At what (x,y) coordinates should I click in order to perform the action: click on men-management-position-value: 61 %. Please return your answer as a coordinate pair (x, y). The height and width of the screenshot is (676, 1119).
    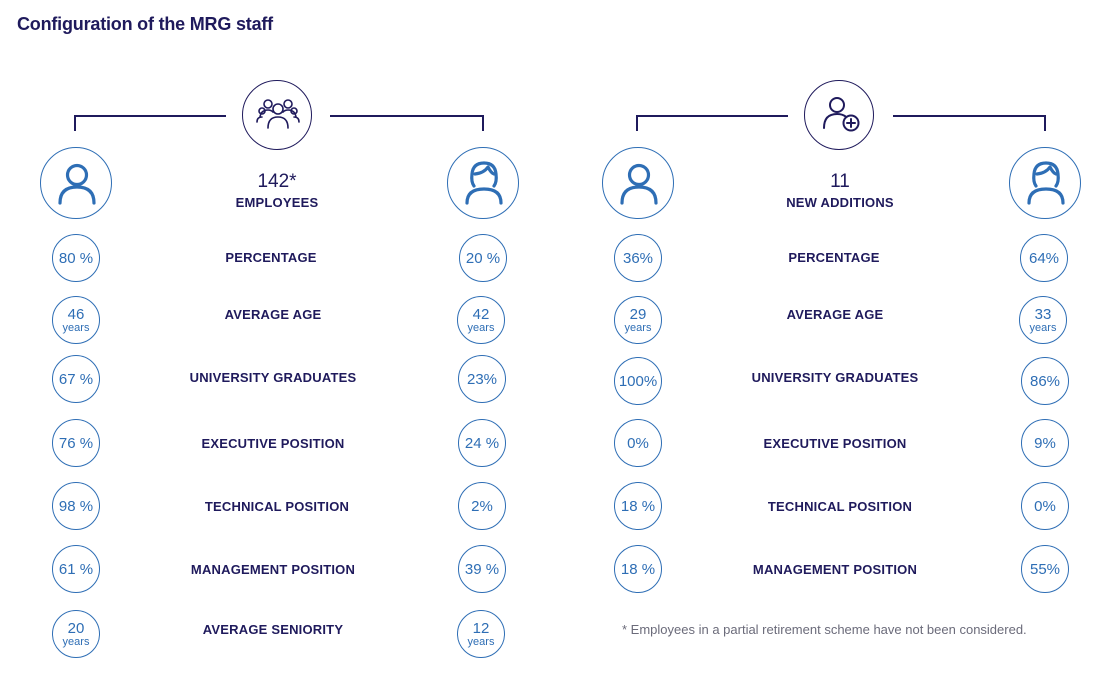
    Looking at the image, I should click on (76, 569).